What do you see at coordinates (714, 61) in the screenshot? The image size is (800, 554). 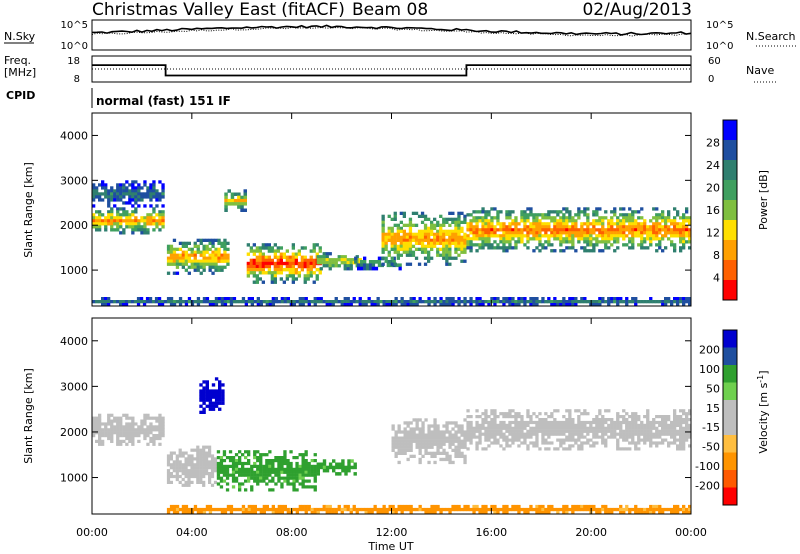 I see `nave-tick-top: 60` at bounding box center [714, 61].